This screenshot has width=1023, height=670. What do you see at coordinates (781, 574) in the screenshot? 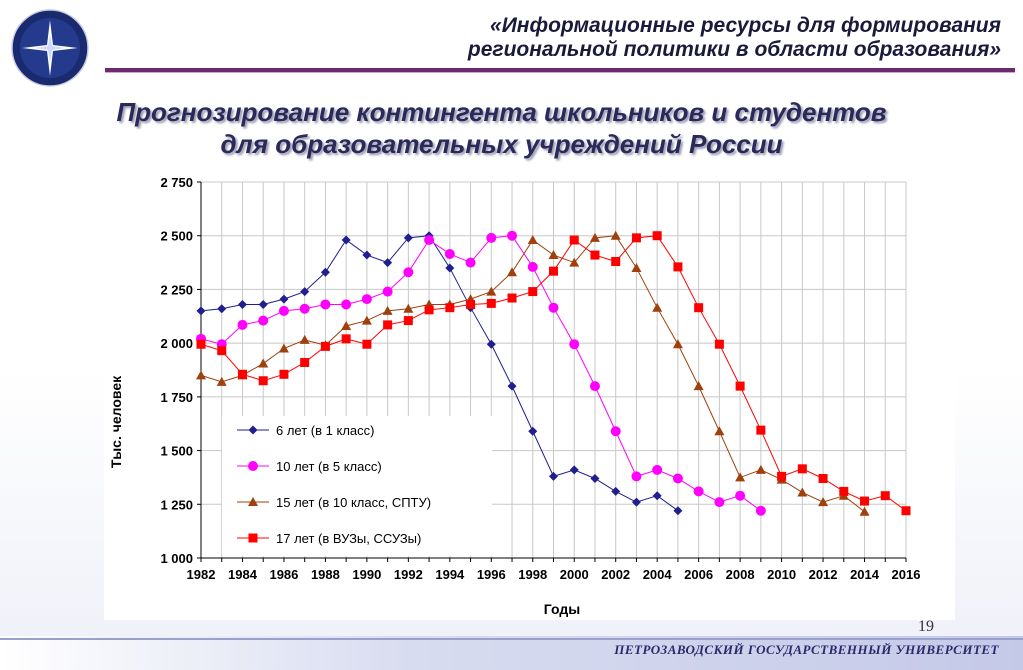
I see `x-tick-label: 2010` at bounding box center [781, 574].